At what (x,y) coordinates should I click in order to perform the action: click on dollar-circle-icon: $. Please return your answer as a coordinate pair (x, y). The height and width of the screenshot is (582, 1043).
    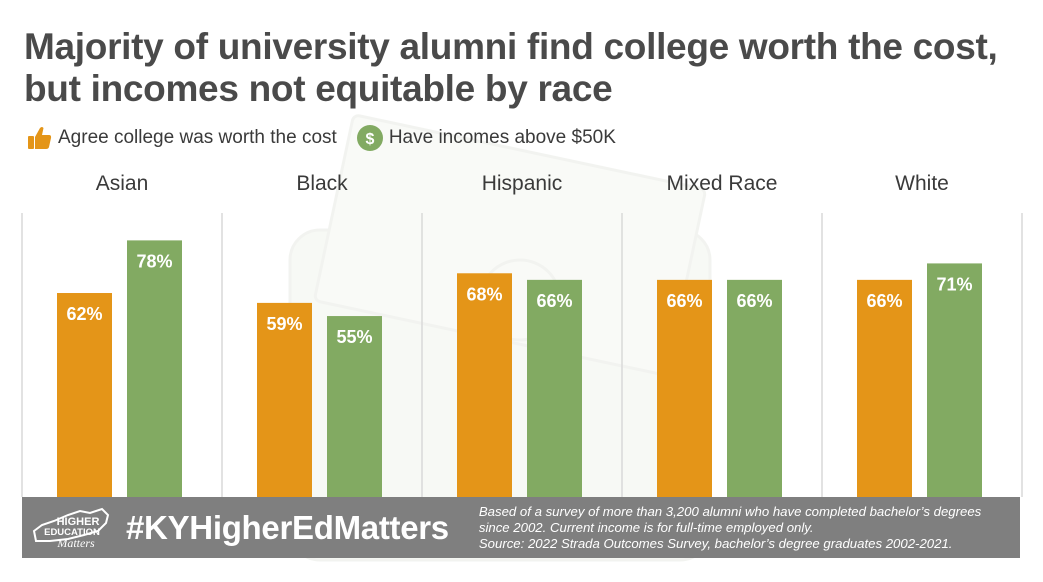
    Looking at the image, I should click on (369, 138).